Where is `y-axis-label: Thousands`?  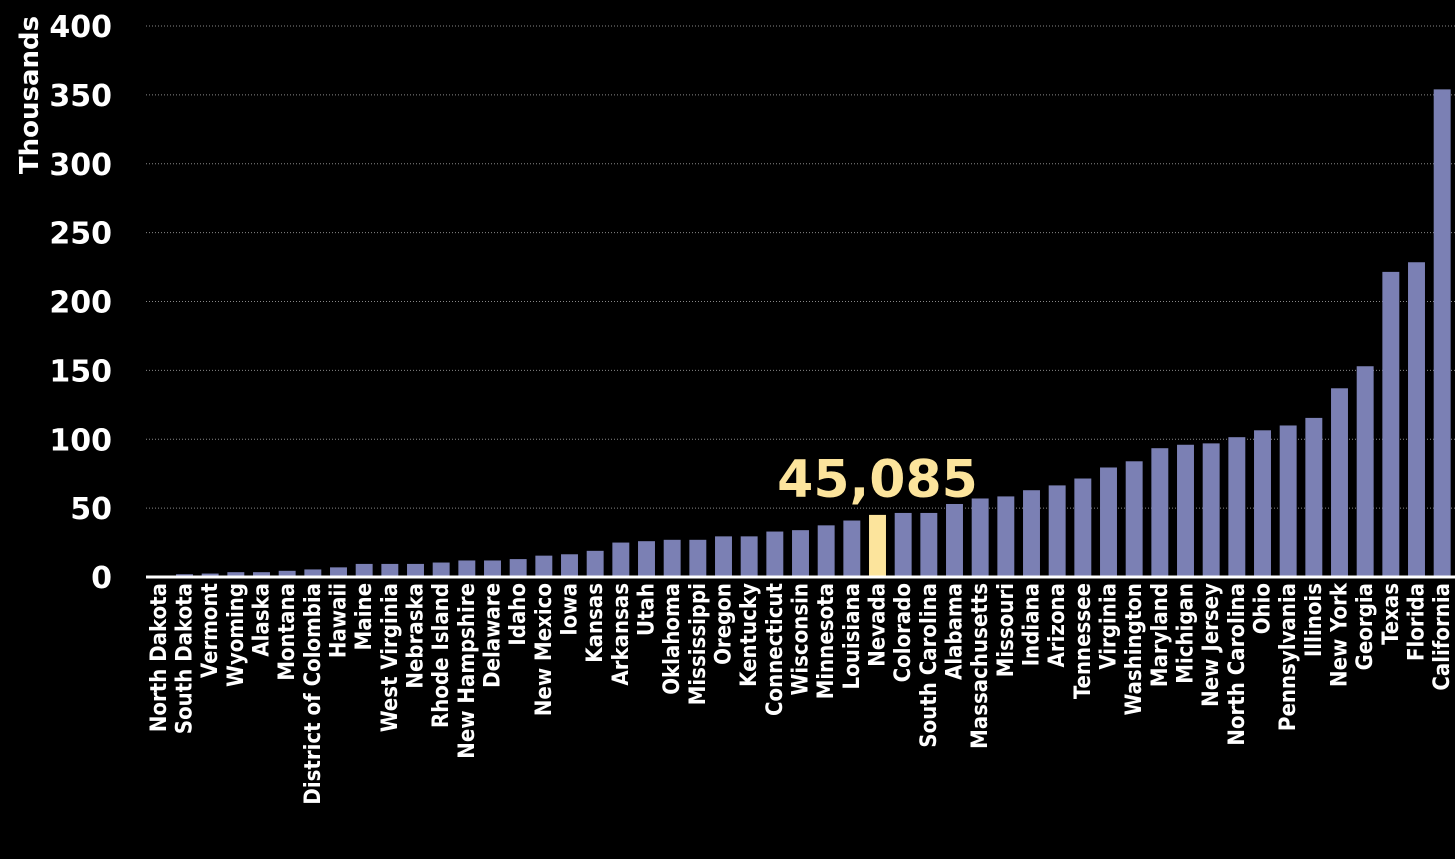 y-axis-label: Thousands is located at coordinates (30, 95).